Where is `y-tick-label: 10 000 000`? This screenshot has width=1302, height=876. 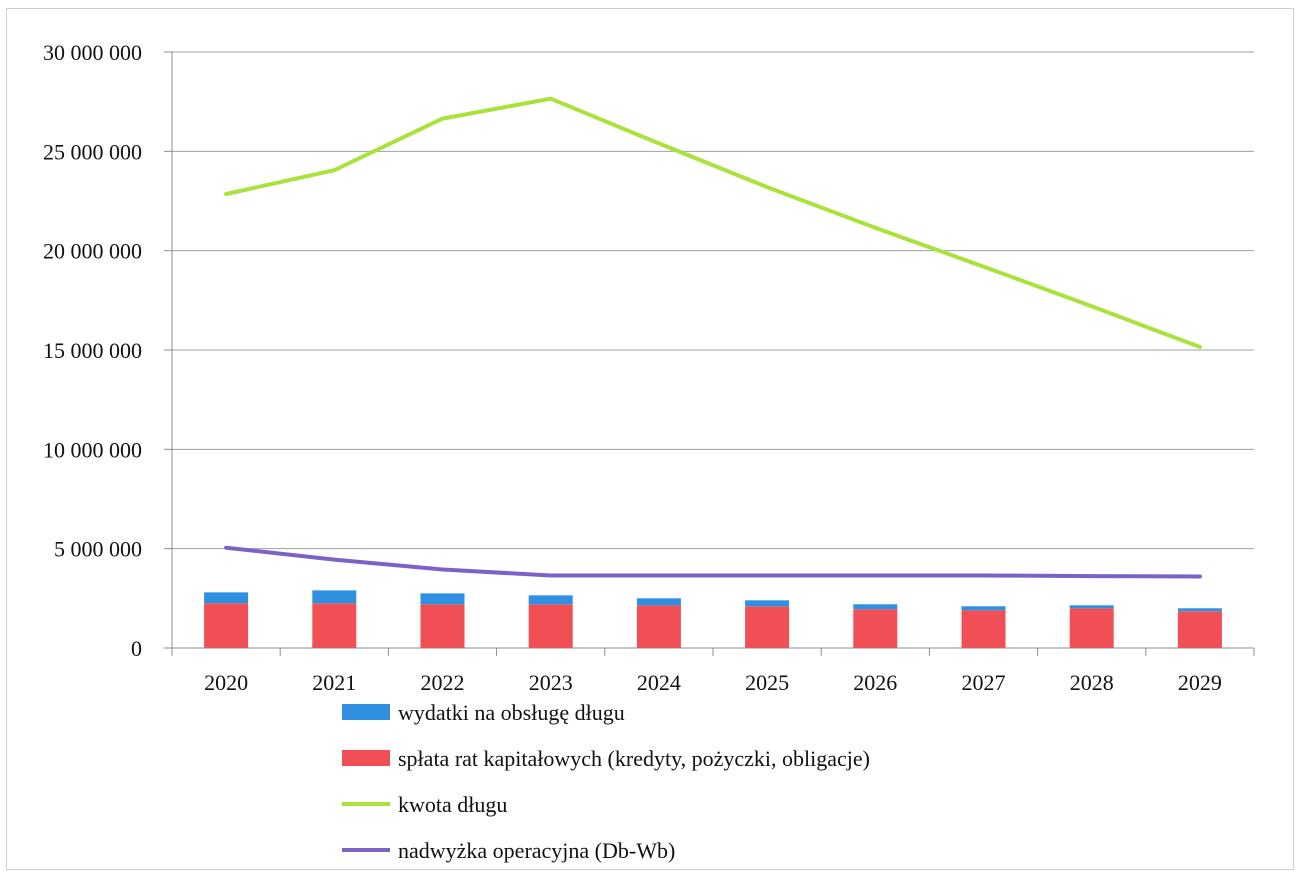
y-tick-label: 10 000 000 is located at coordinates (92, 449).